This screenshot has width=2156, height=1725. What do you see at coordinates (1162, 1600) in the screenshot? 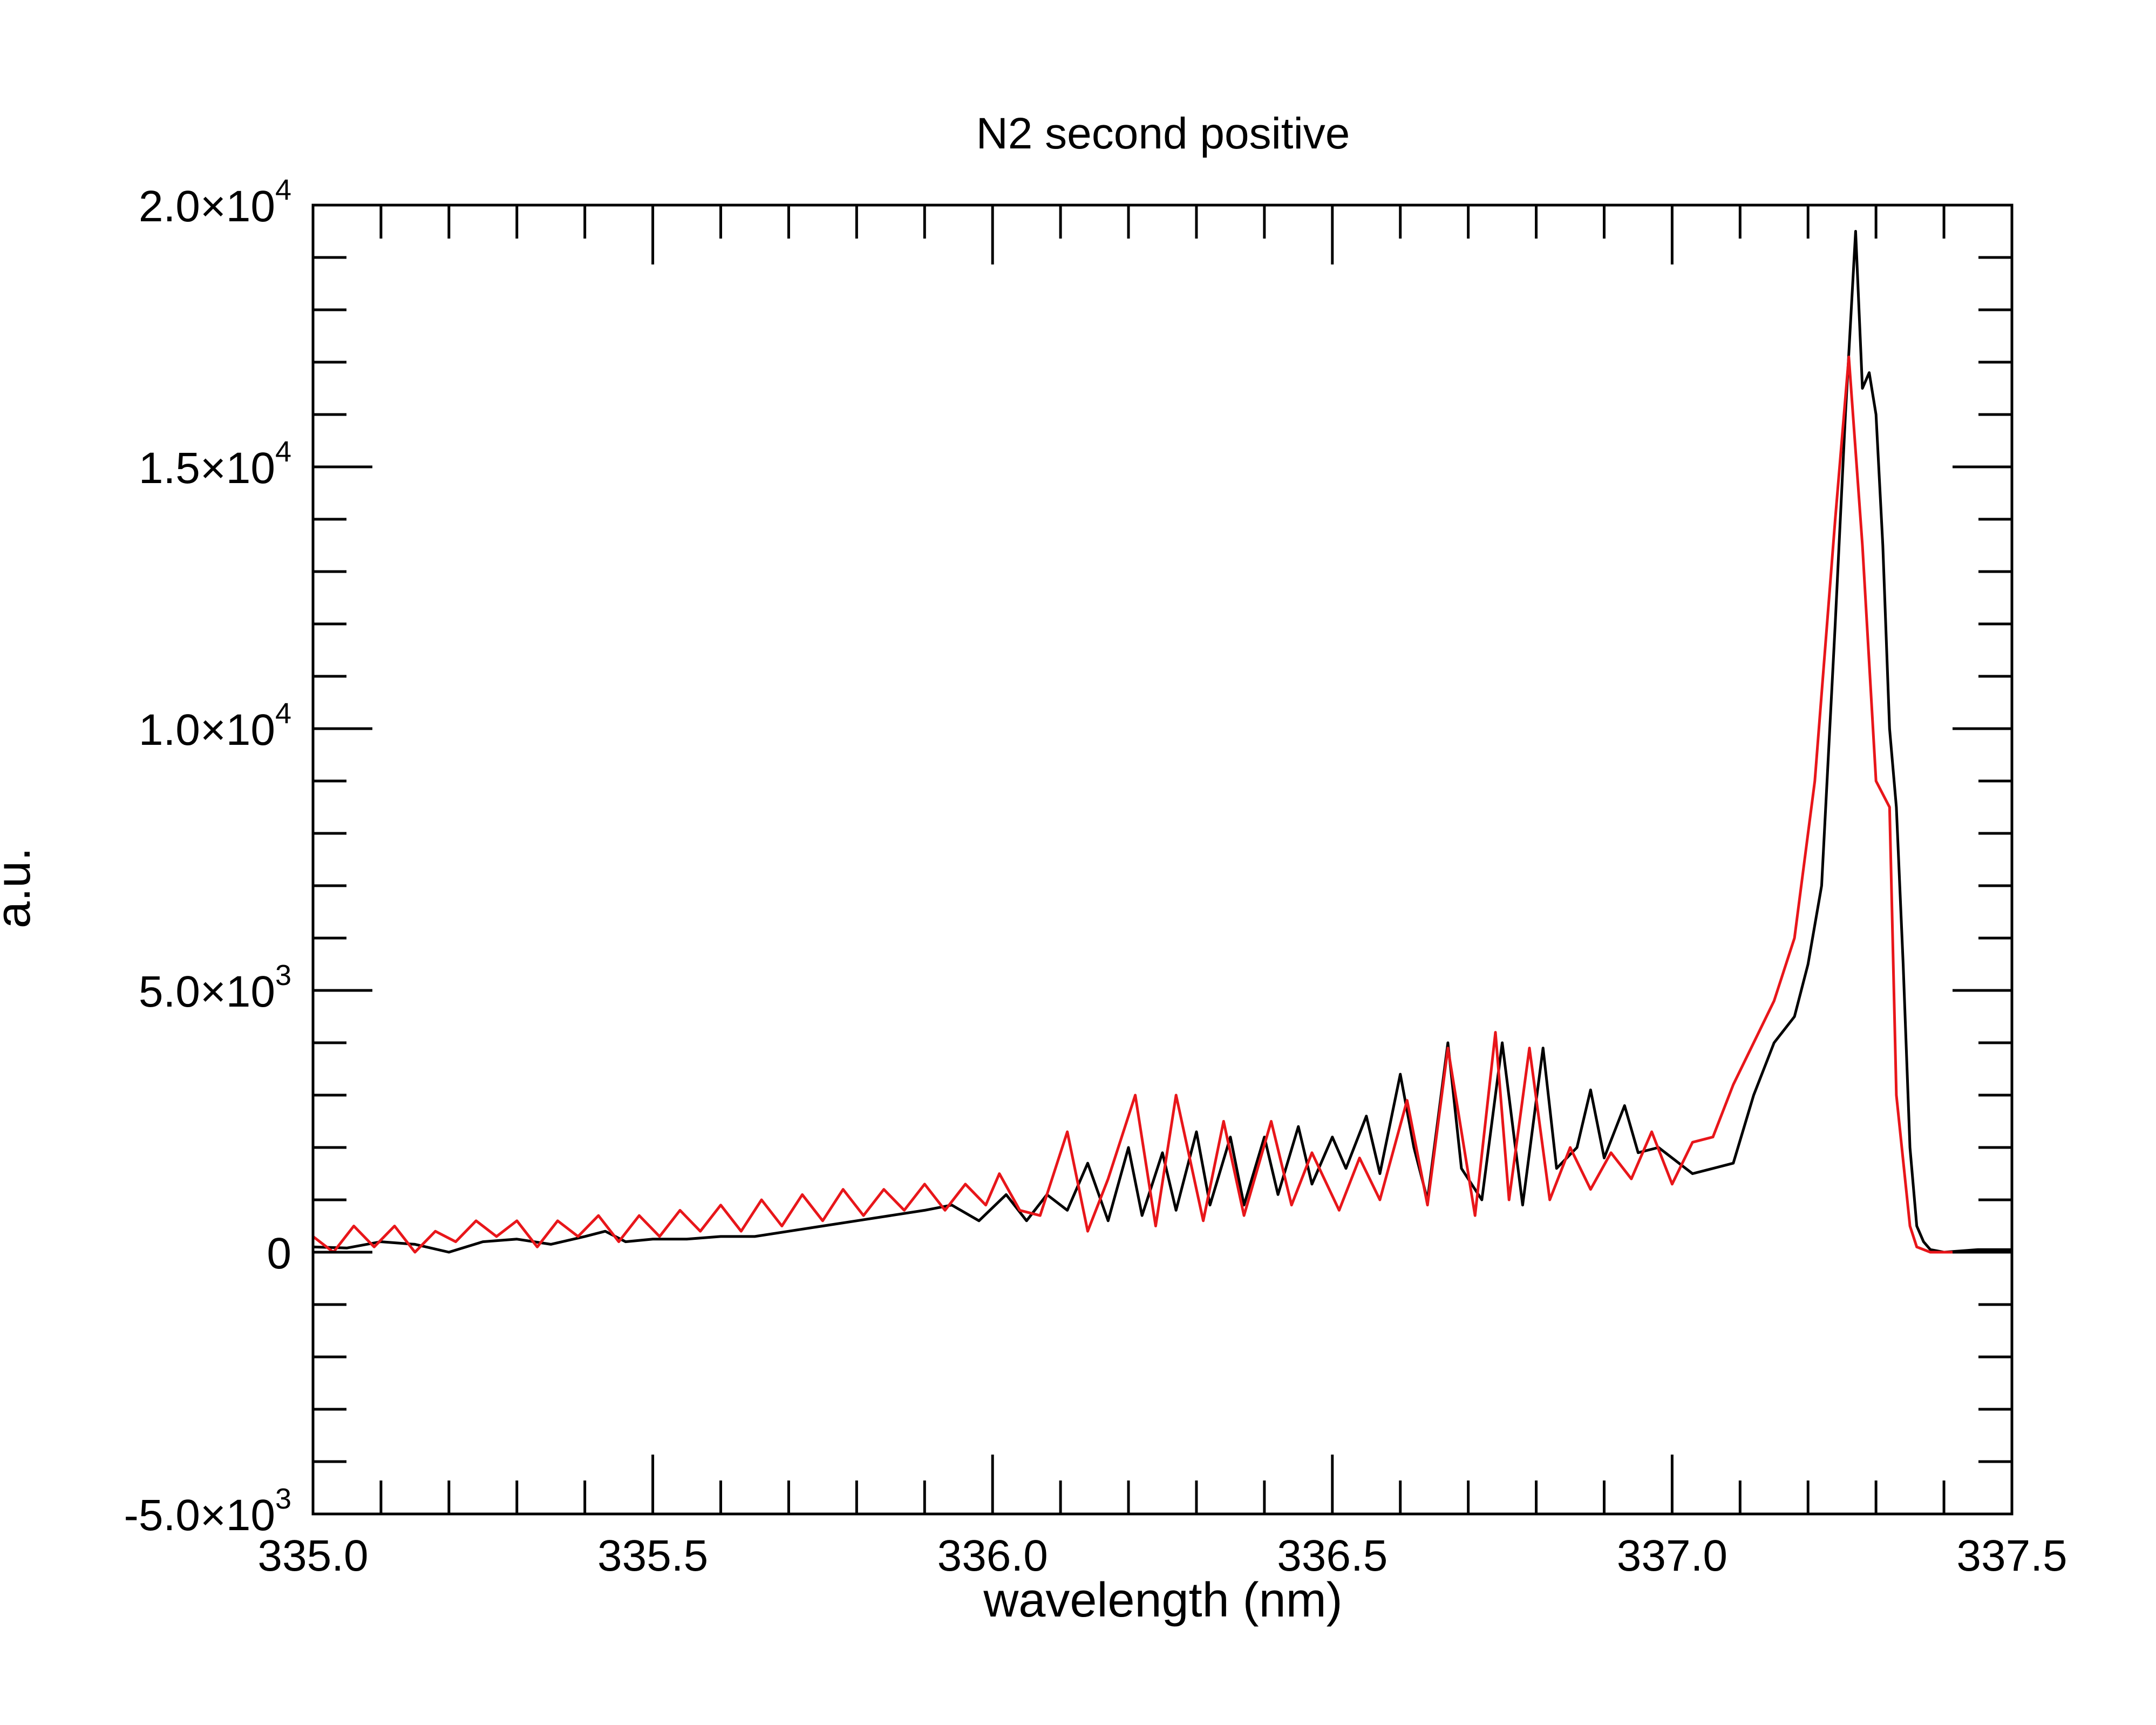
I see `x-axis-label: wavelength (nm)` at bounding box center [1162, 1600].